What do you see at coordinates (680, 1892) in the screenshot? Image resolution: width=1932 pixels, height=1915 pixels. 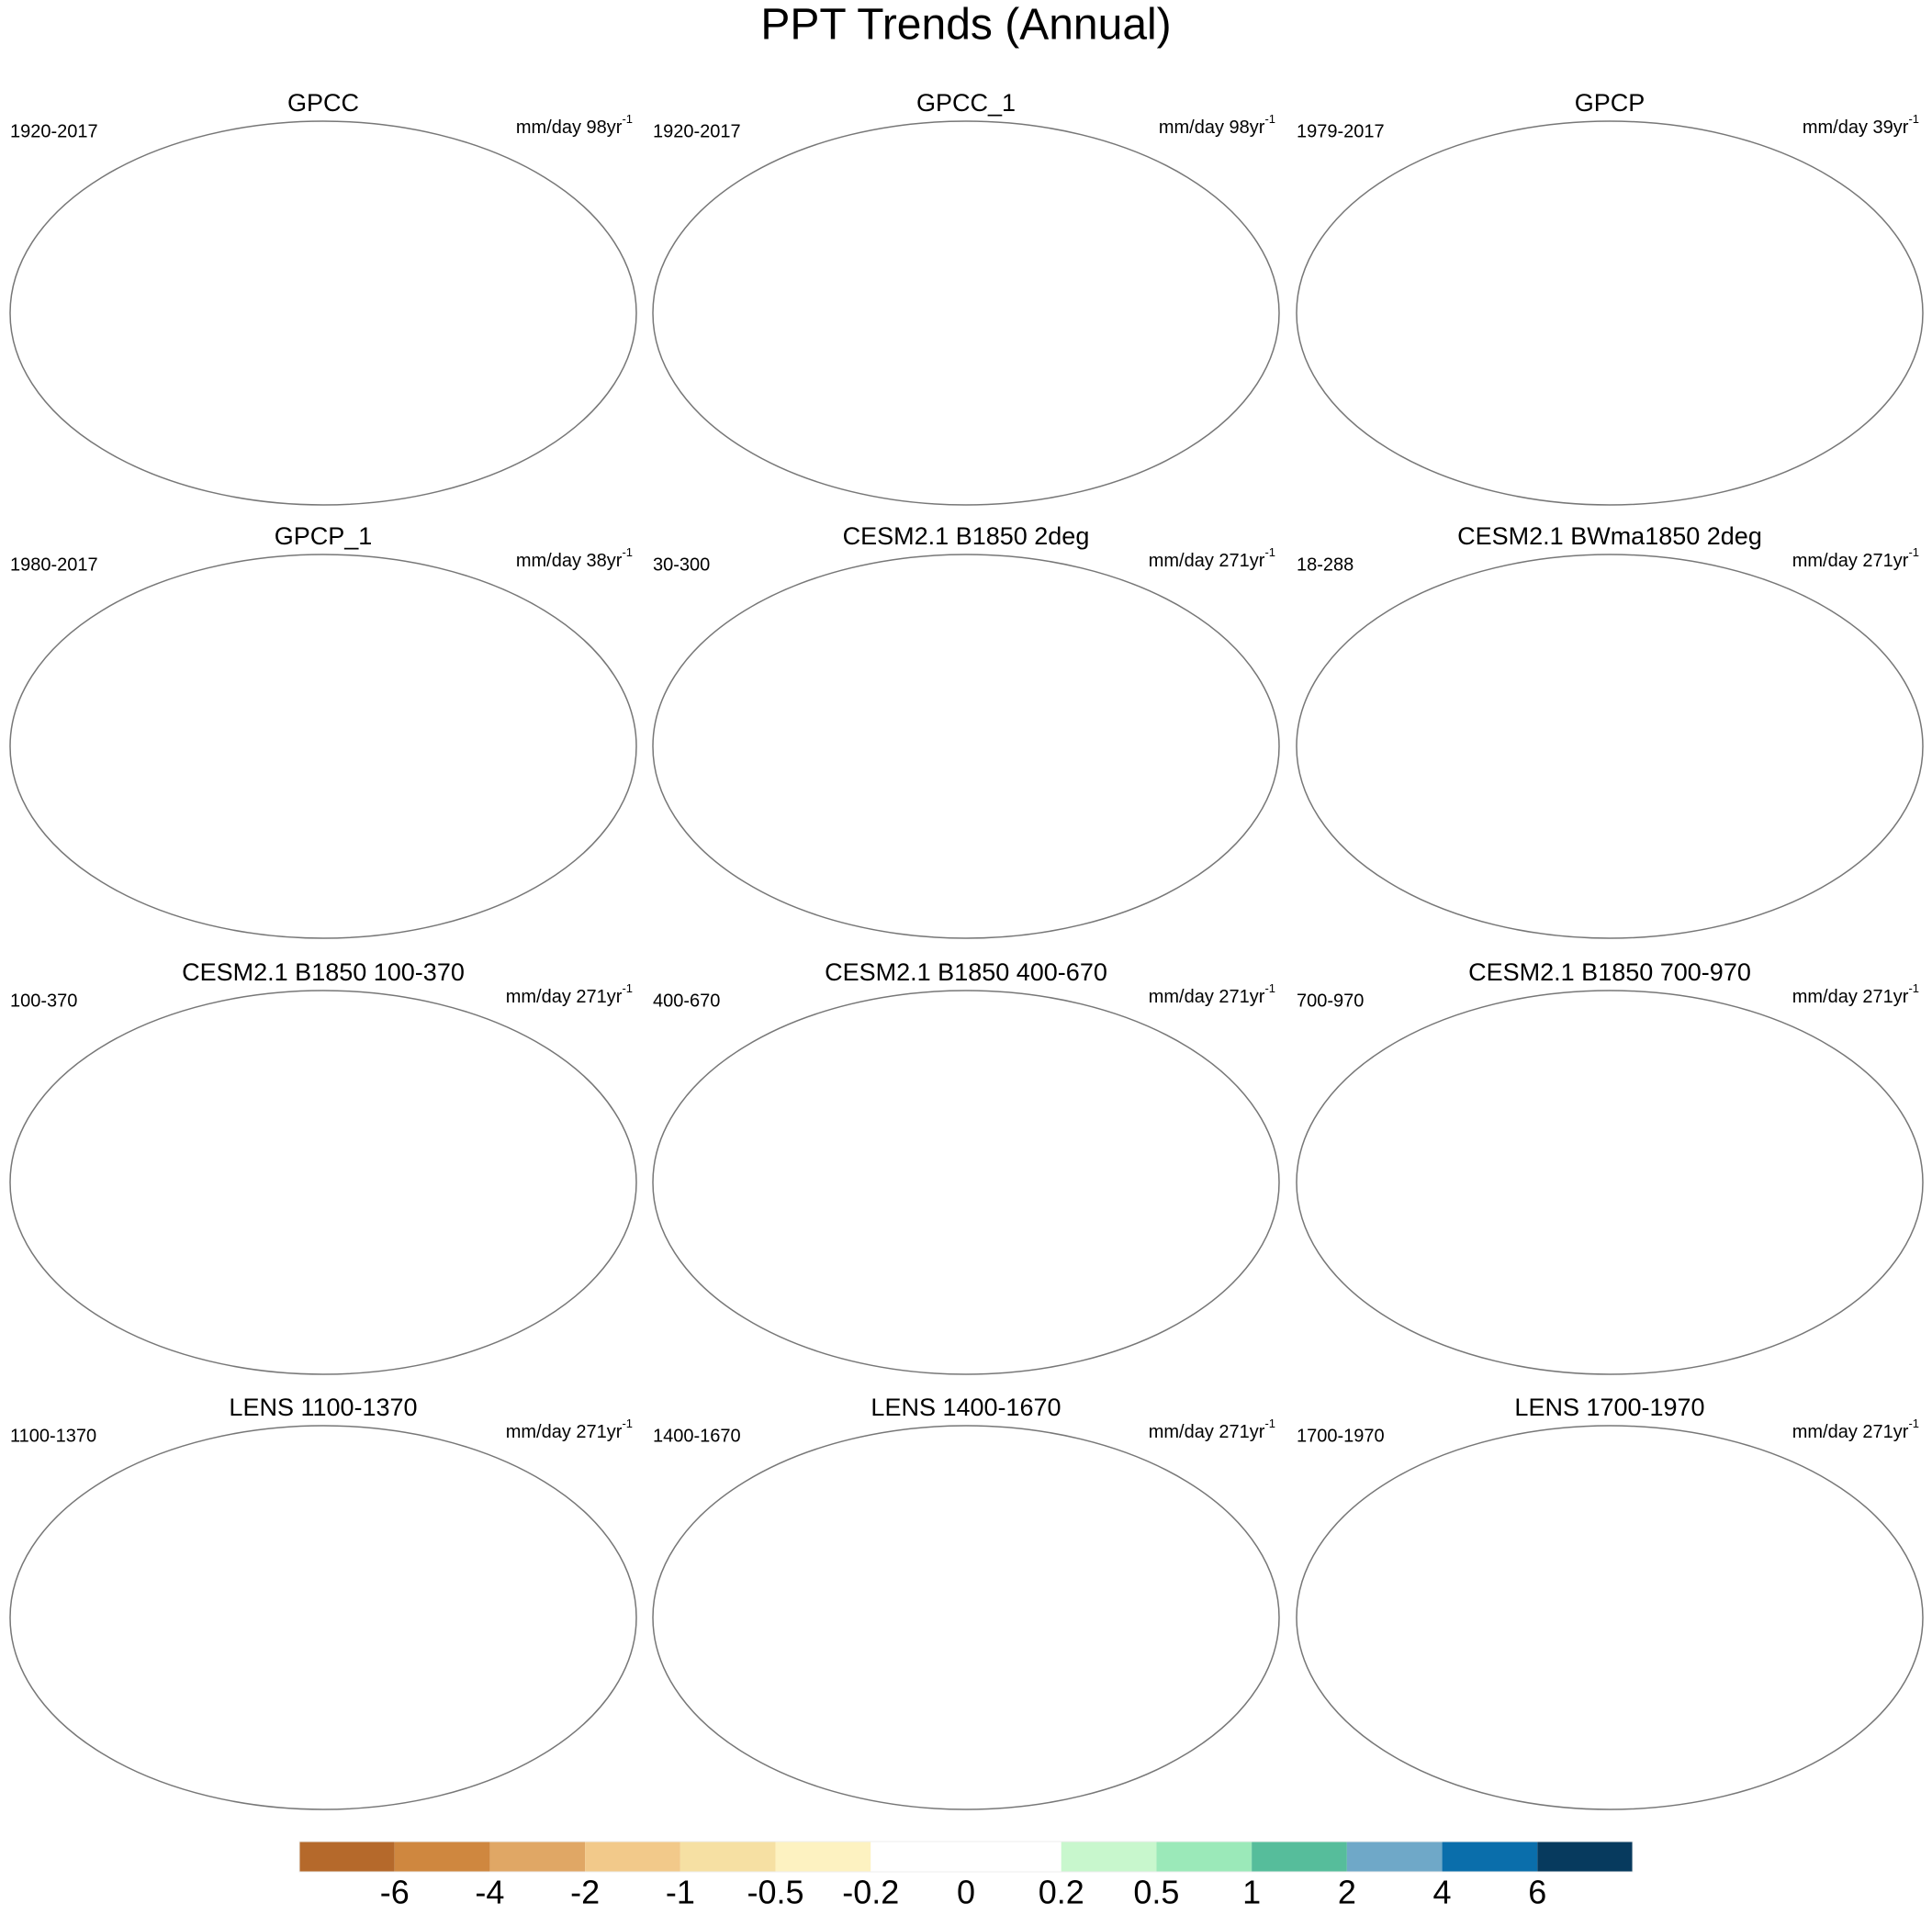 I see `colorbar-tick-label: -1` at bounding box center [680, 1892].